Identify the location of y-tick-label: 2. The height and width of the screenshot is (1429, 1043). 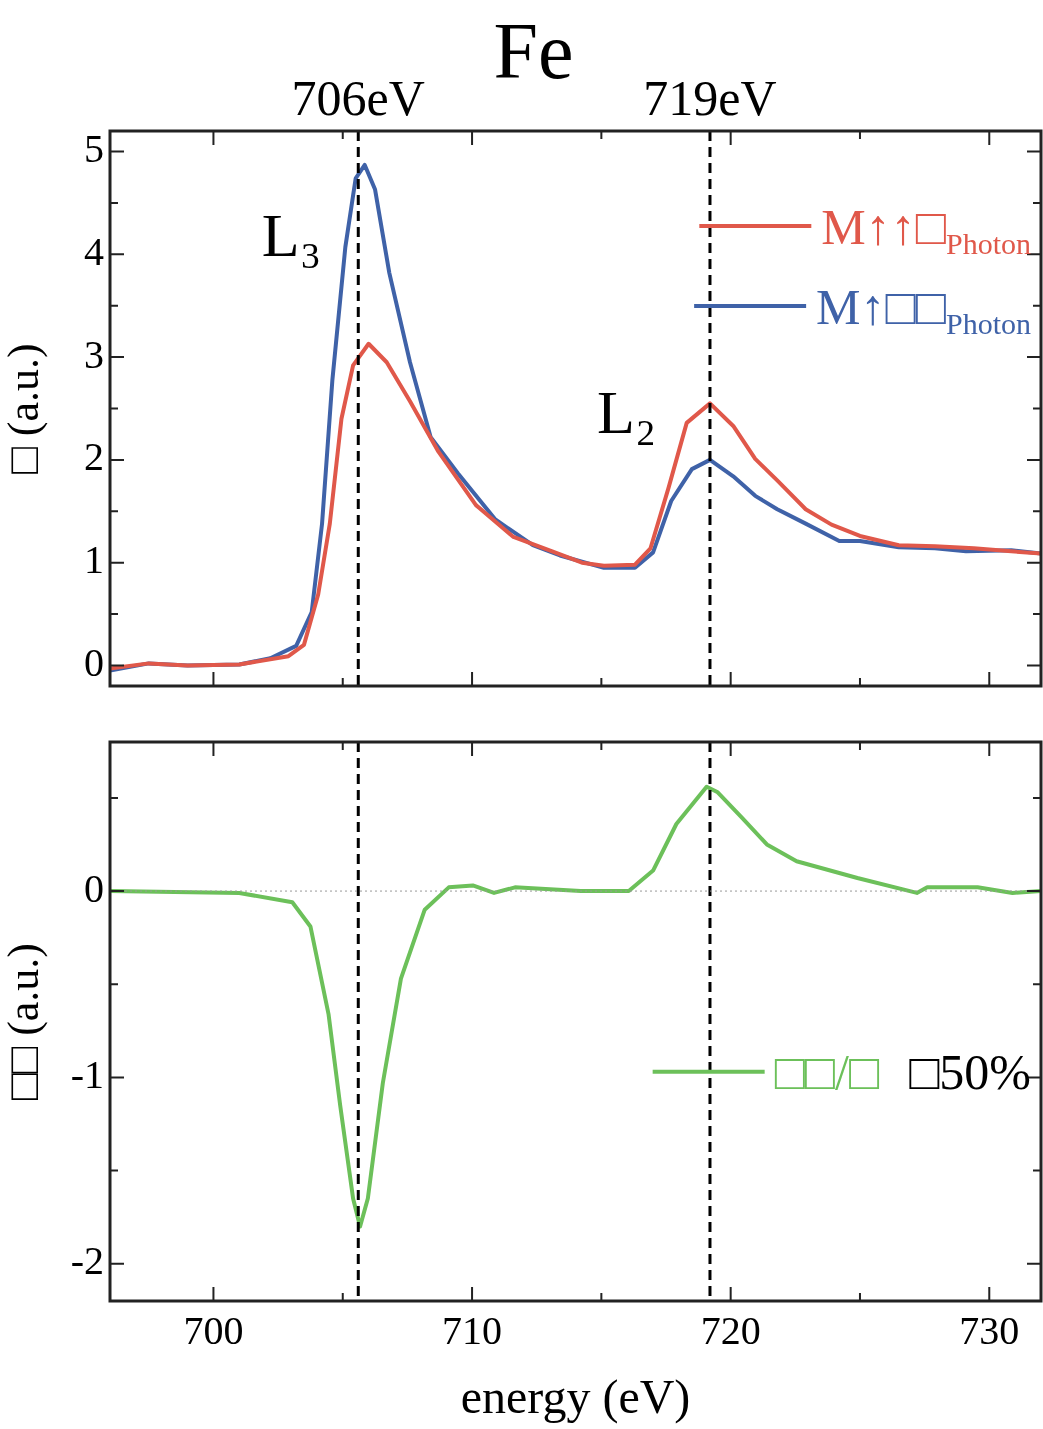
(94, 457).